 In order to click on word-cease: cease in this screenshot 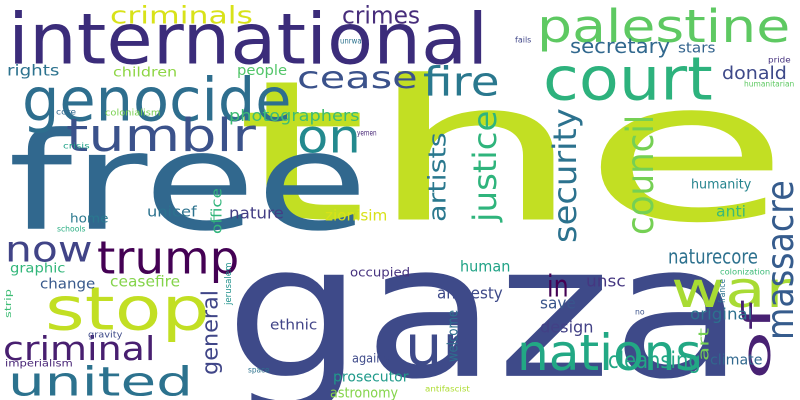, I will do `click(357, 78)`.